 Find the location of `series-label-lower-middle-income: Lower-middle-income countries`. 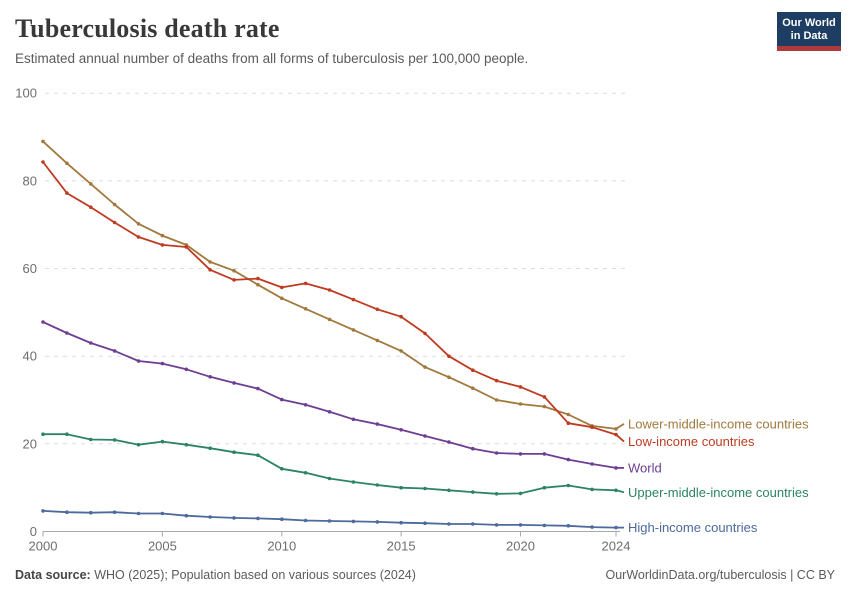

series-label-lower-middle-income: Lower-middle-income countries is located at coordinates (718, 423).